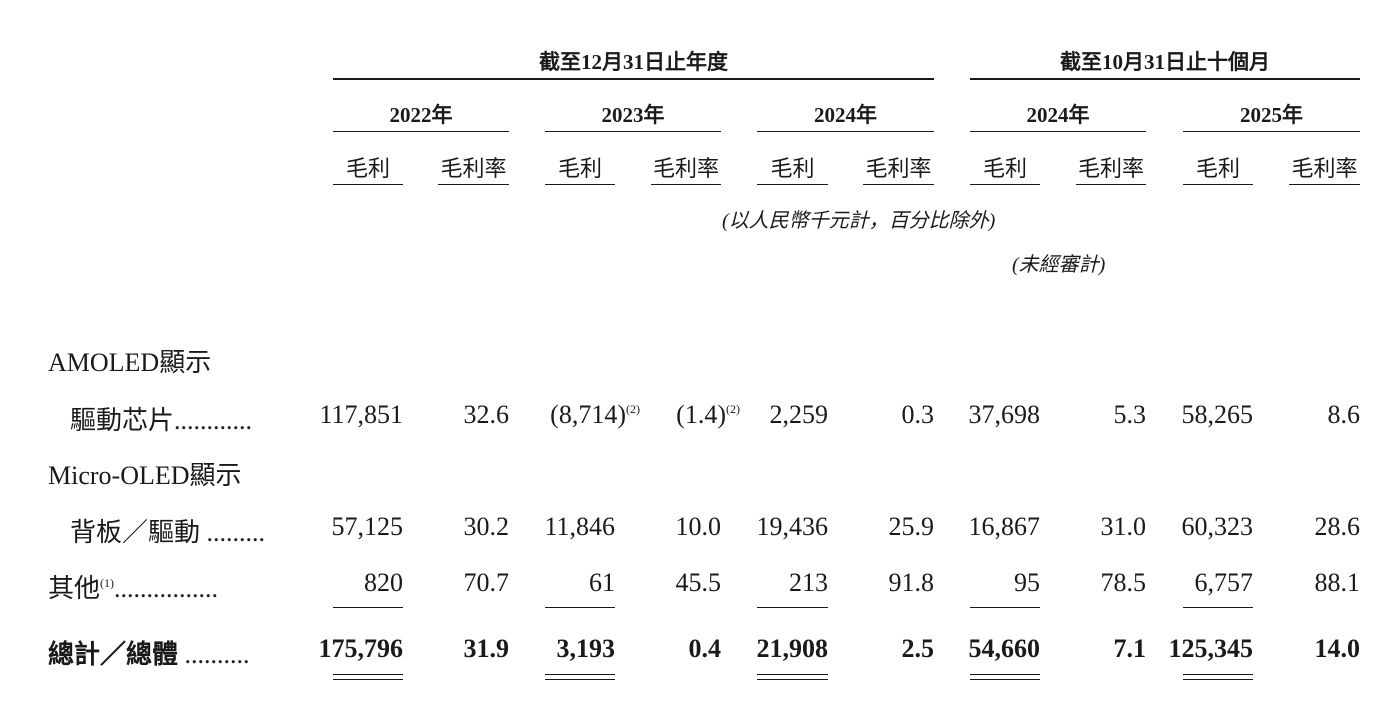 This screenshot has width=1396, height=701. Describe the element at coordinates (135, 532) in the screenshot. I see `row-label-text: 背板／驅動` at that location.